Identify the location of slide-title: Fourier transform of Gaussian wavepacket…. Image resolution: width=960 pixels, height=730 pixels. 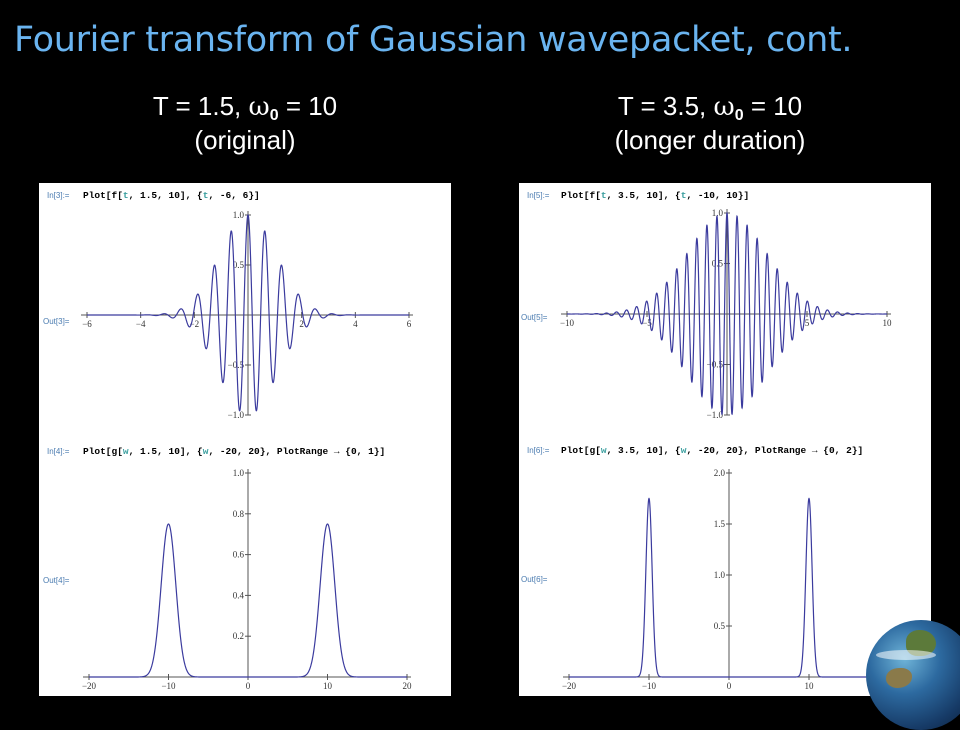
(433, 40).